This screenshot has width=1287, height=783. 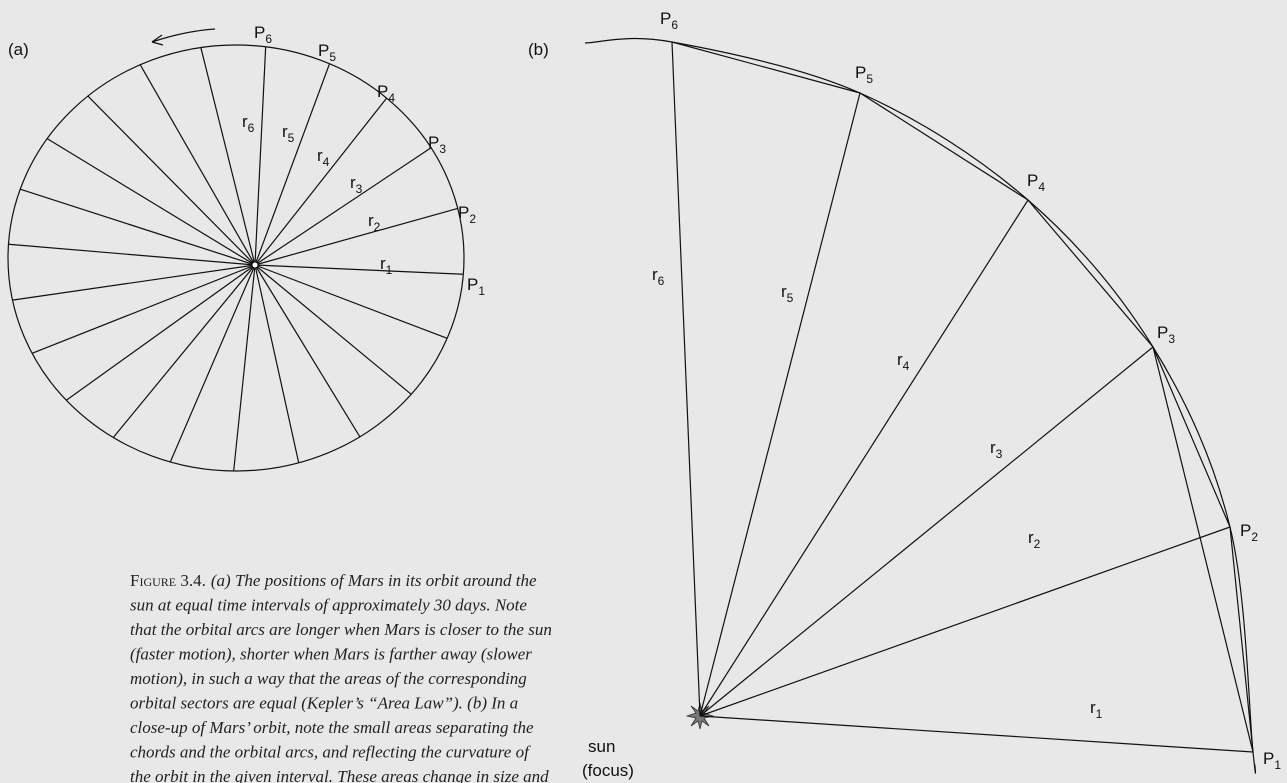 I want to click on sun-dot, so click(x=255, y=265).